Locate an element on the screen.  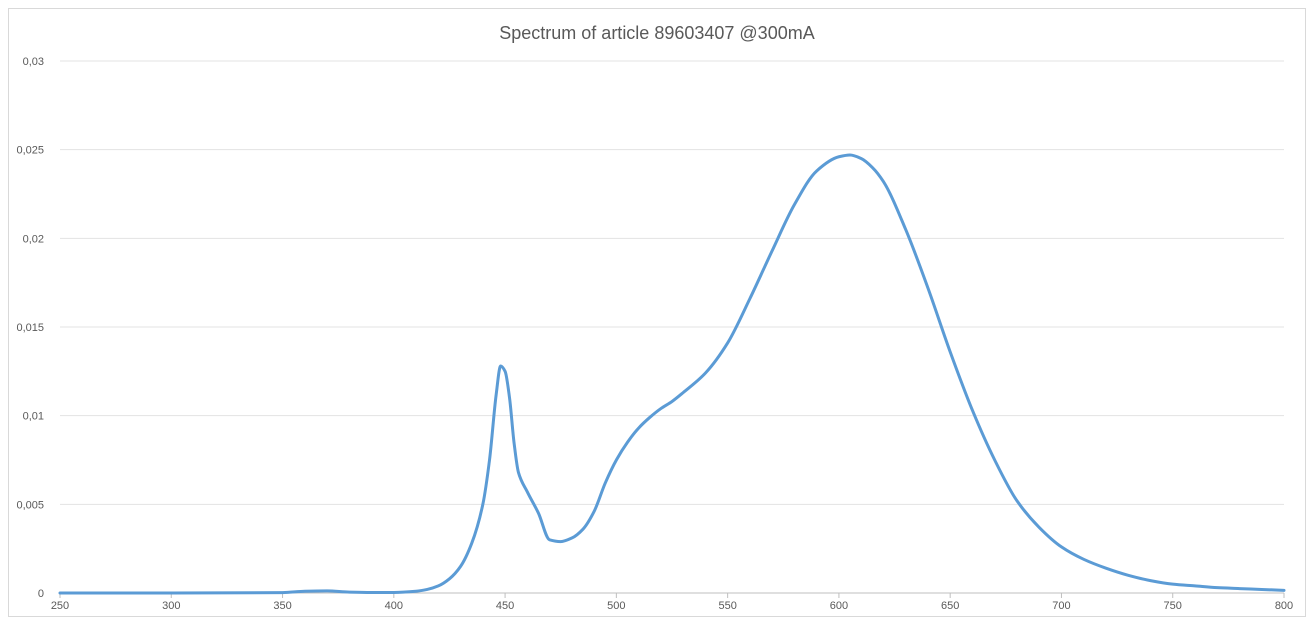
x-tick-label: 800 is located at coordinates (1284, 606).